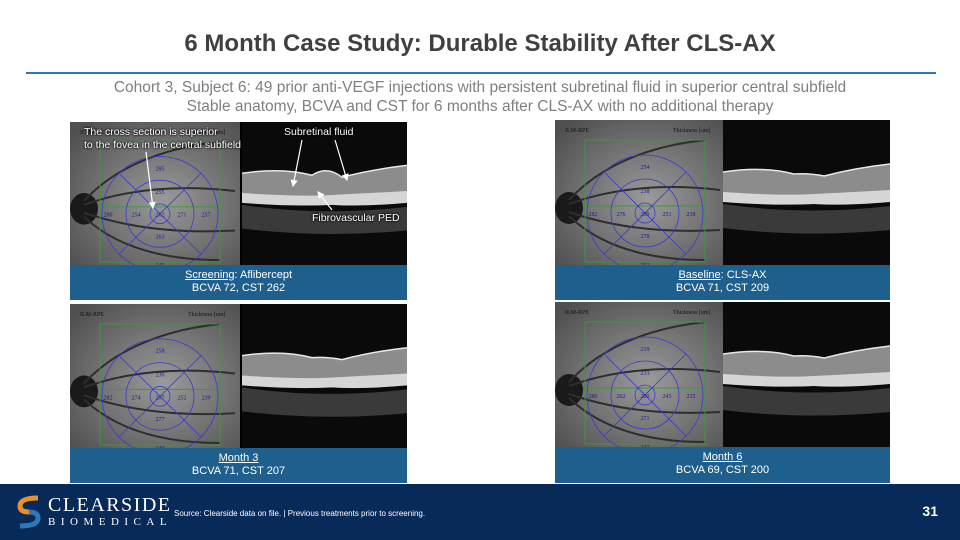 The width and height of the screenshot is (960, 540). I want to click on thickness-value: 257, so click(206, 216).